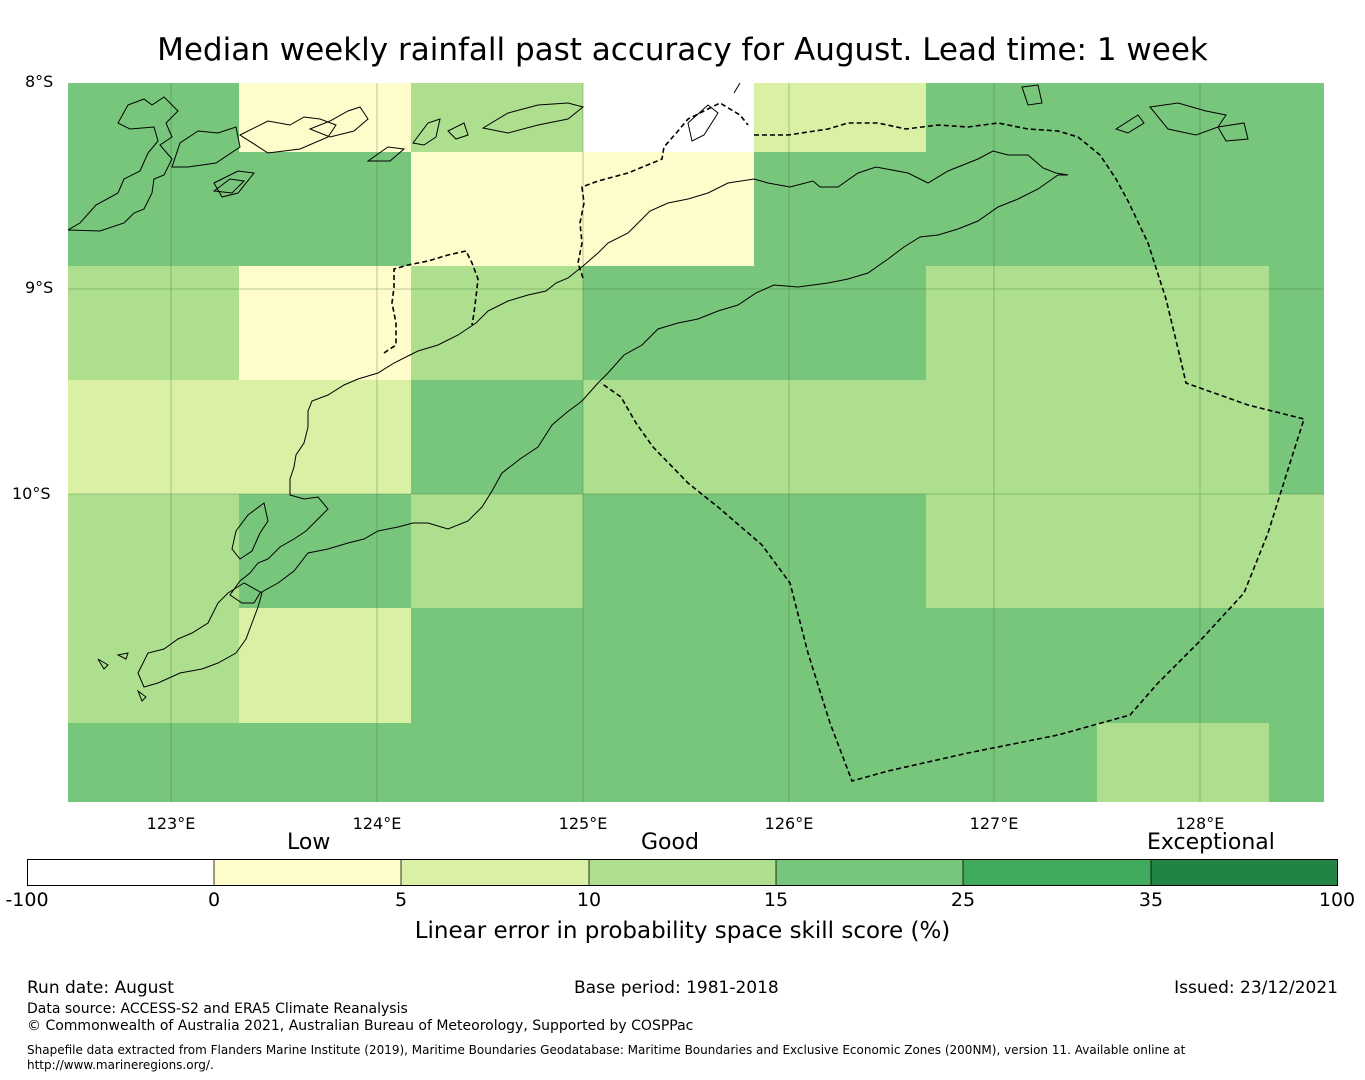 The height and width of the screenshot is (1080, 1365). I want to click on colorbar-tick: 10, so click(589, 900).